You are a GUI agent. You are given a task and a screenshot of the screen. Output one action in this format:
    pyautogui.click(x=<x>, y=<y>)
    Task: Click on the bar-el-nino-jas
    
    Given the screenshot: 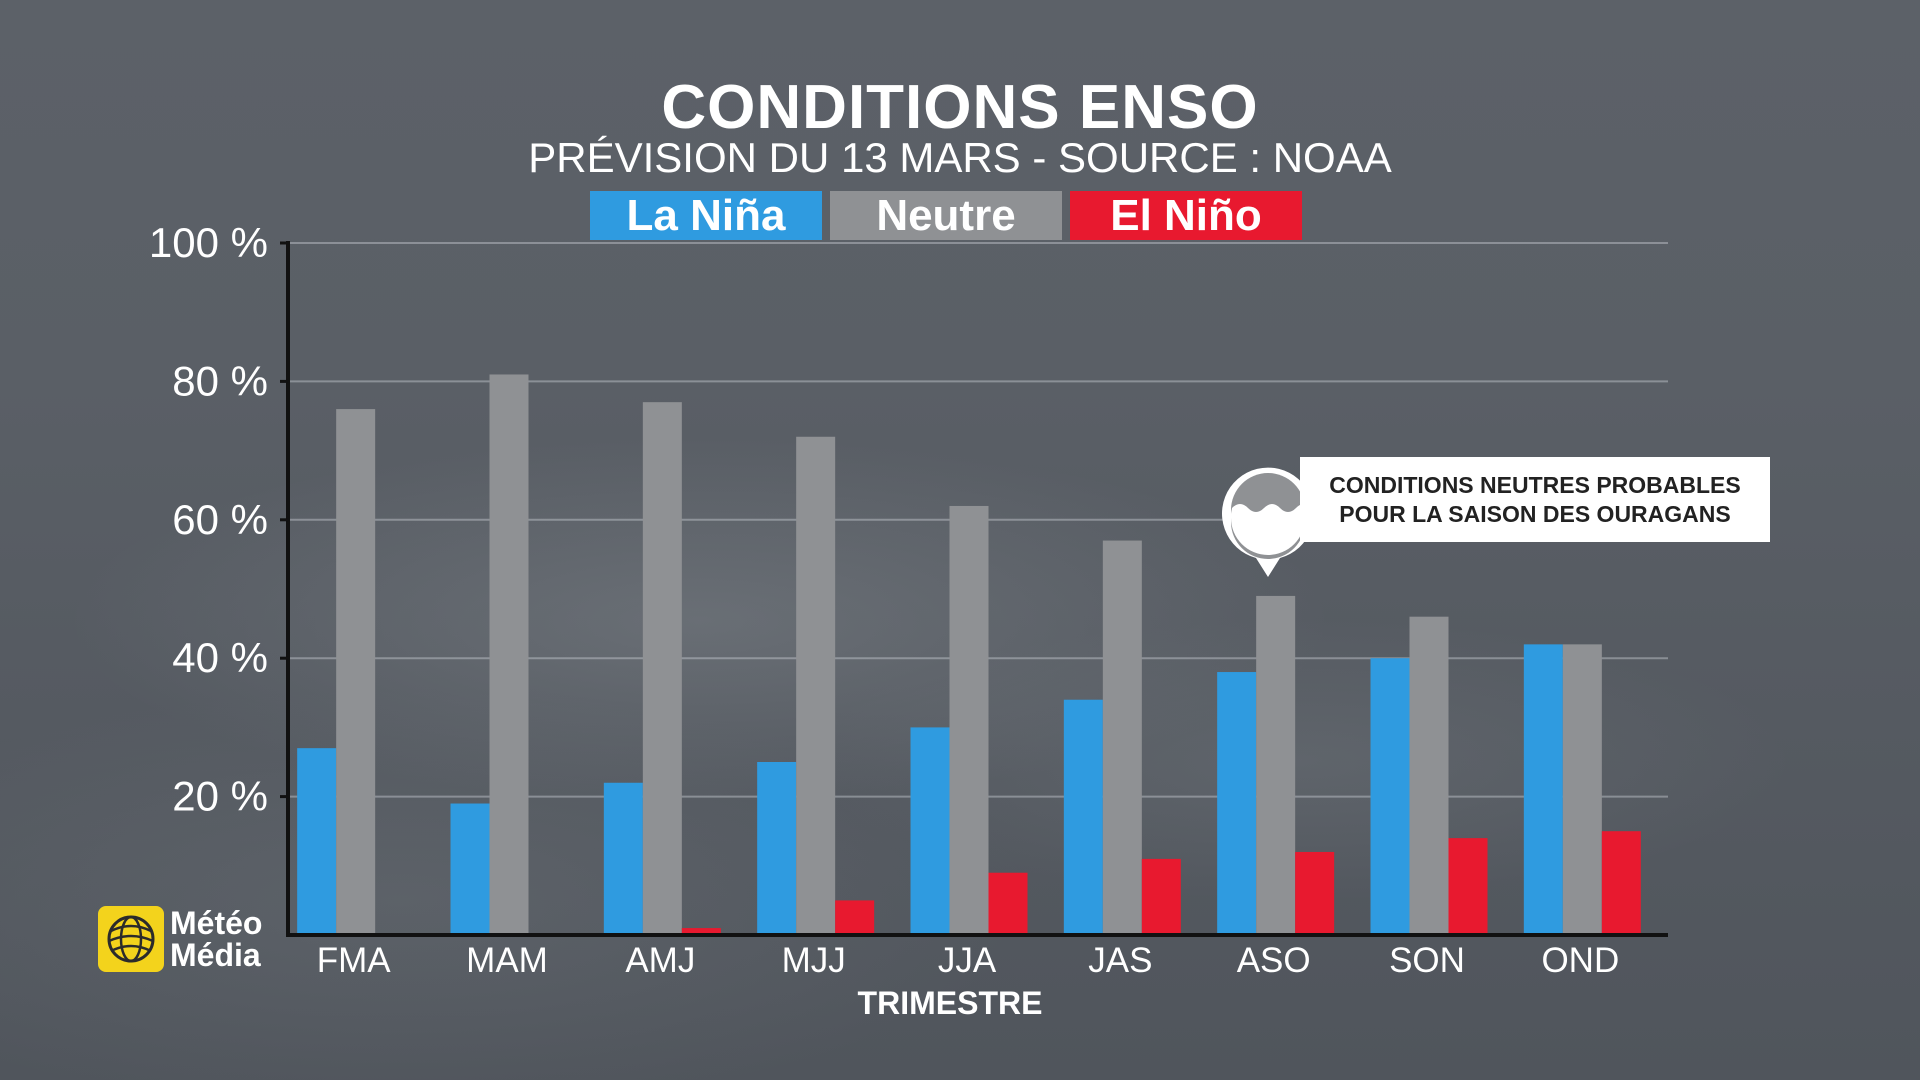 What is the action you would take?
    pyautogui.click(x=1161, y=896)
    